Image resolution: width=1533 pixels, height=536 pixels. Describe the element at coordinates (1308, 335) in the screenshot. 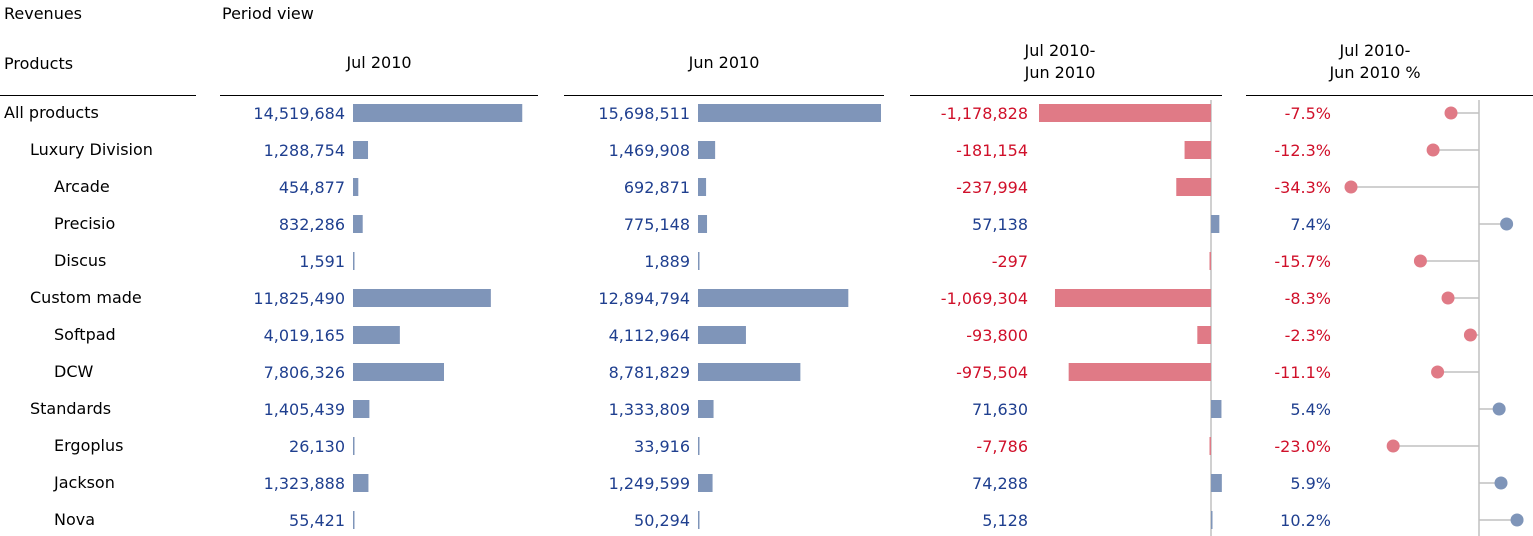

I see `pct-value-label: -2.3%` at that location.